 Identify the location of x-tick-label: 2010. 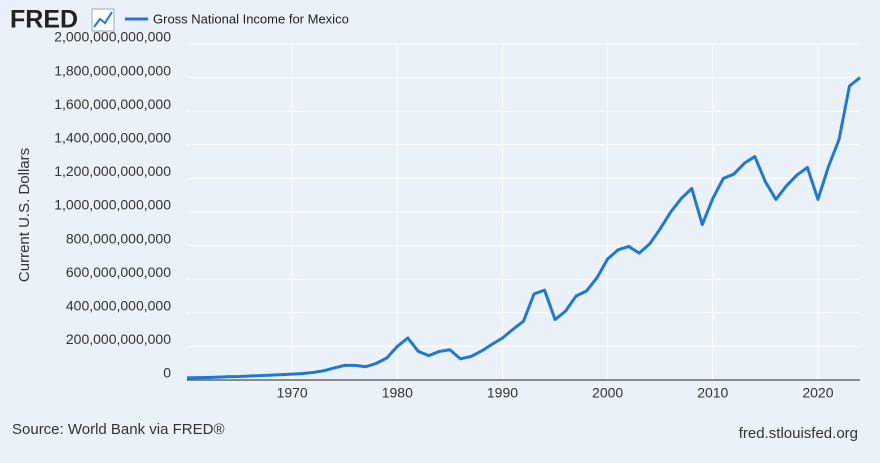
(712, 393).